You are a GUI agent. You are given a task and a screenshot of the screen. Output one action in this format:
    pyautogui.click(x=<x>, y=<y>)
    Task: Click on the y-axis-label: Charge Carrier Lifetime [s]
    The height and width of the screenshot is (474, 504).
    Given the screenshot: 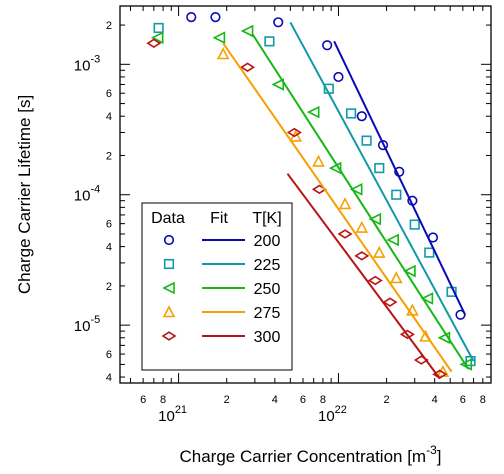 What is the action you would take?
    pyautogui.click(x=24, y=194)
    